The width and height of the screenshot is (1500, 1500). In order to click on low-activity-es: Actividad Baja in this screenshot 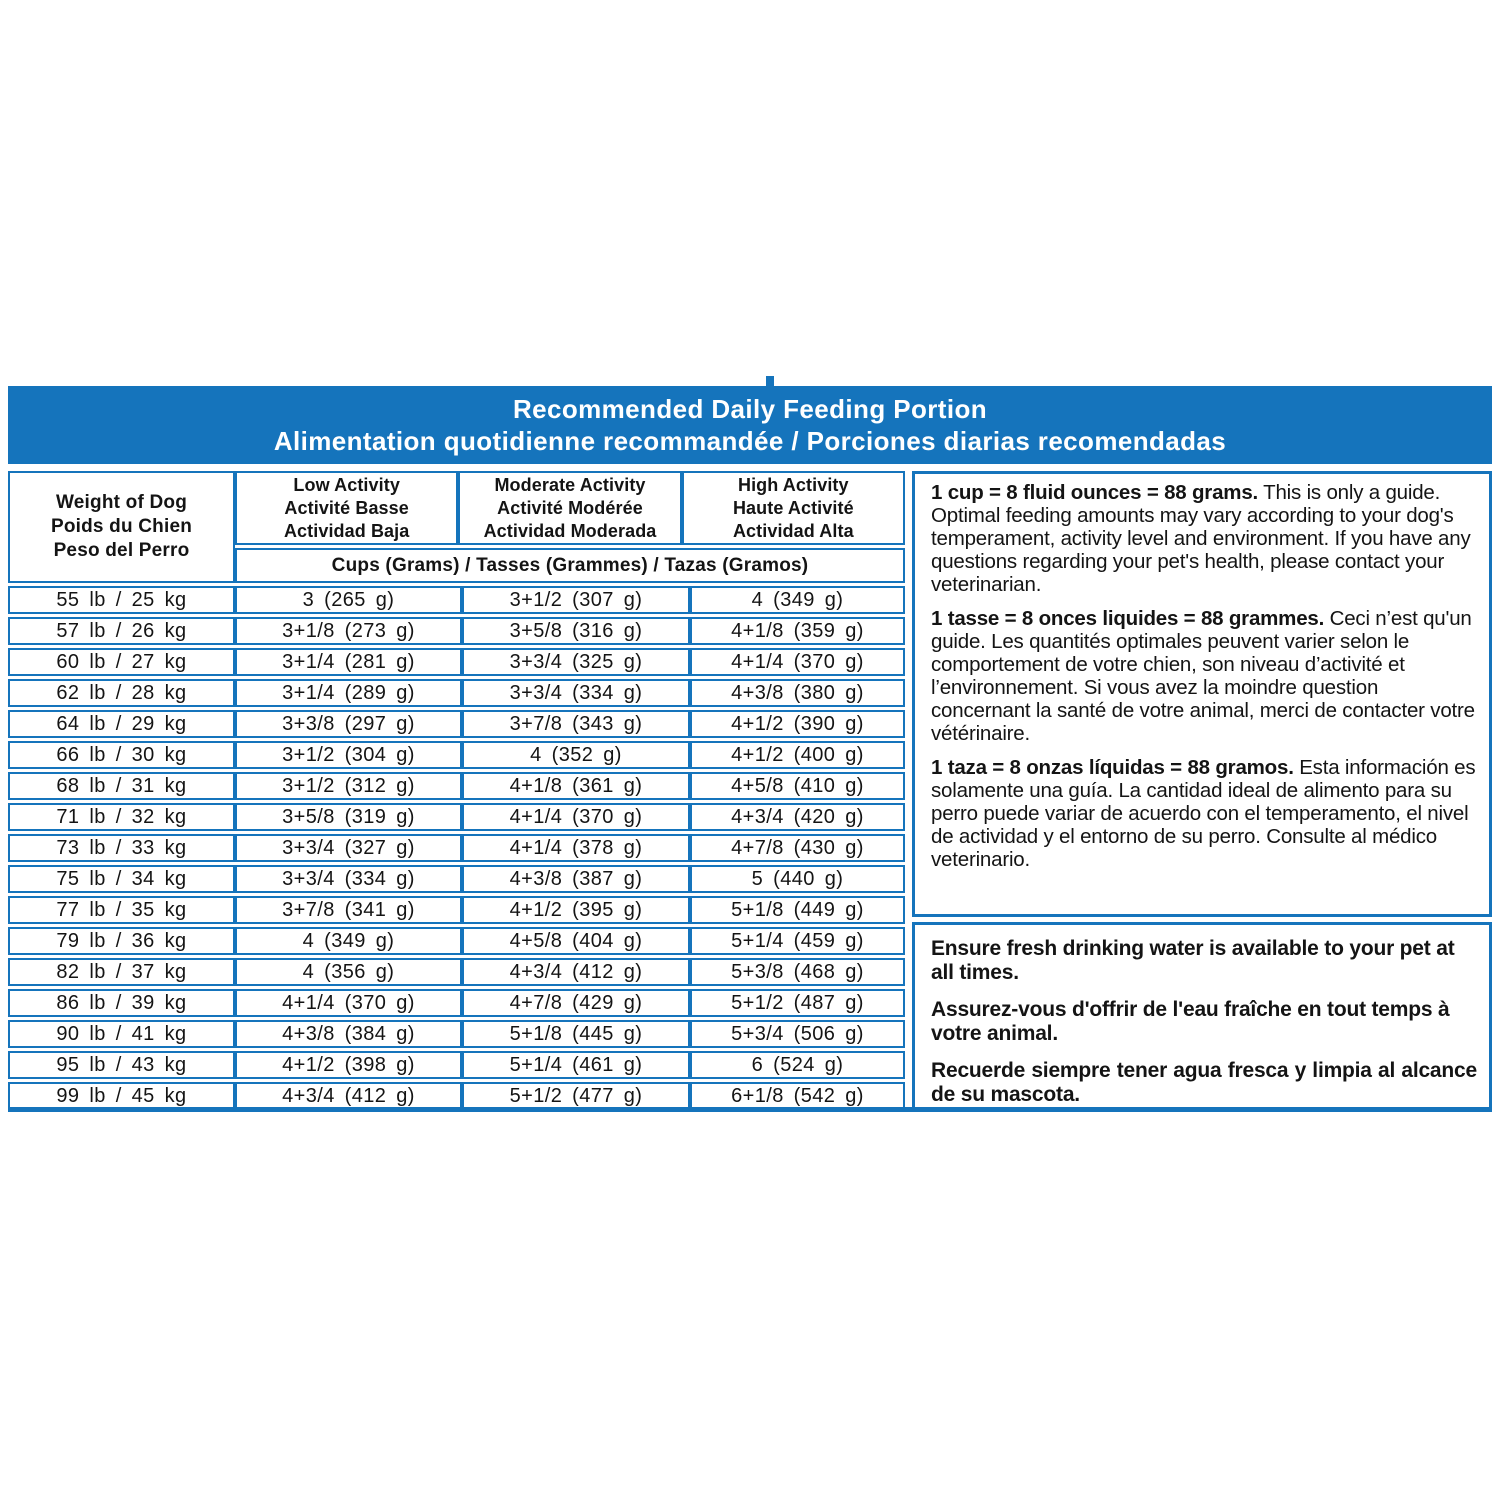, I will do `click(346, 530)`.